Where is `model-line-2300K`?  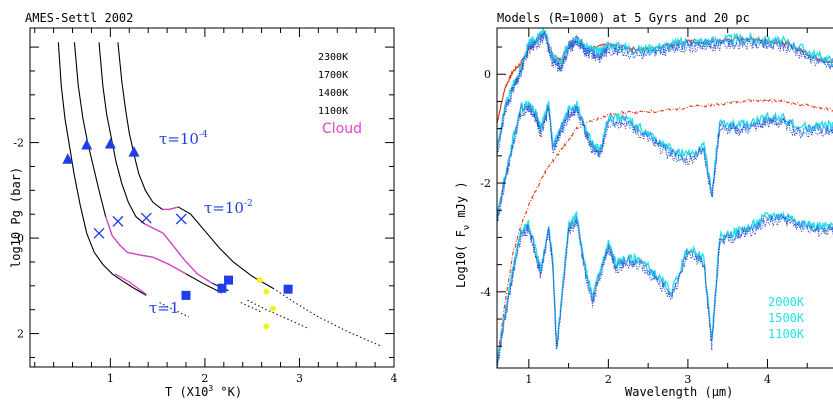
model-line-2300K is located at coordinates (195, 165).